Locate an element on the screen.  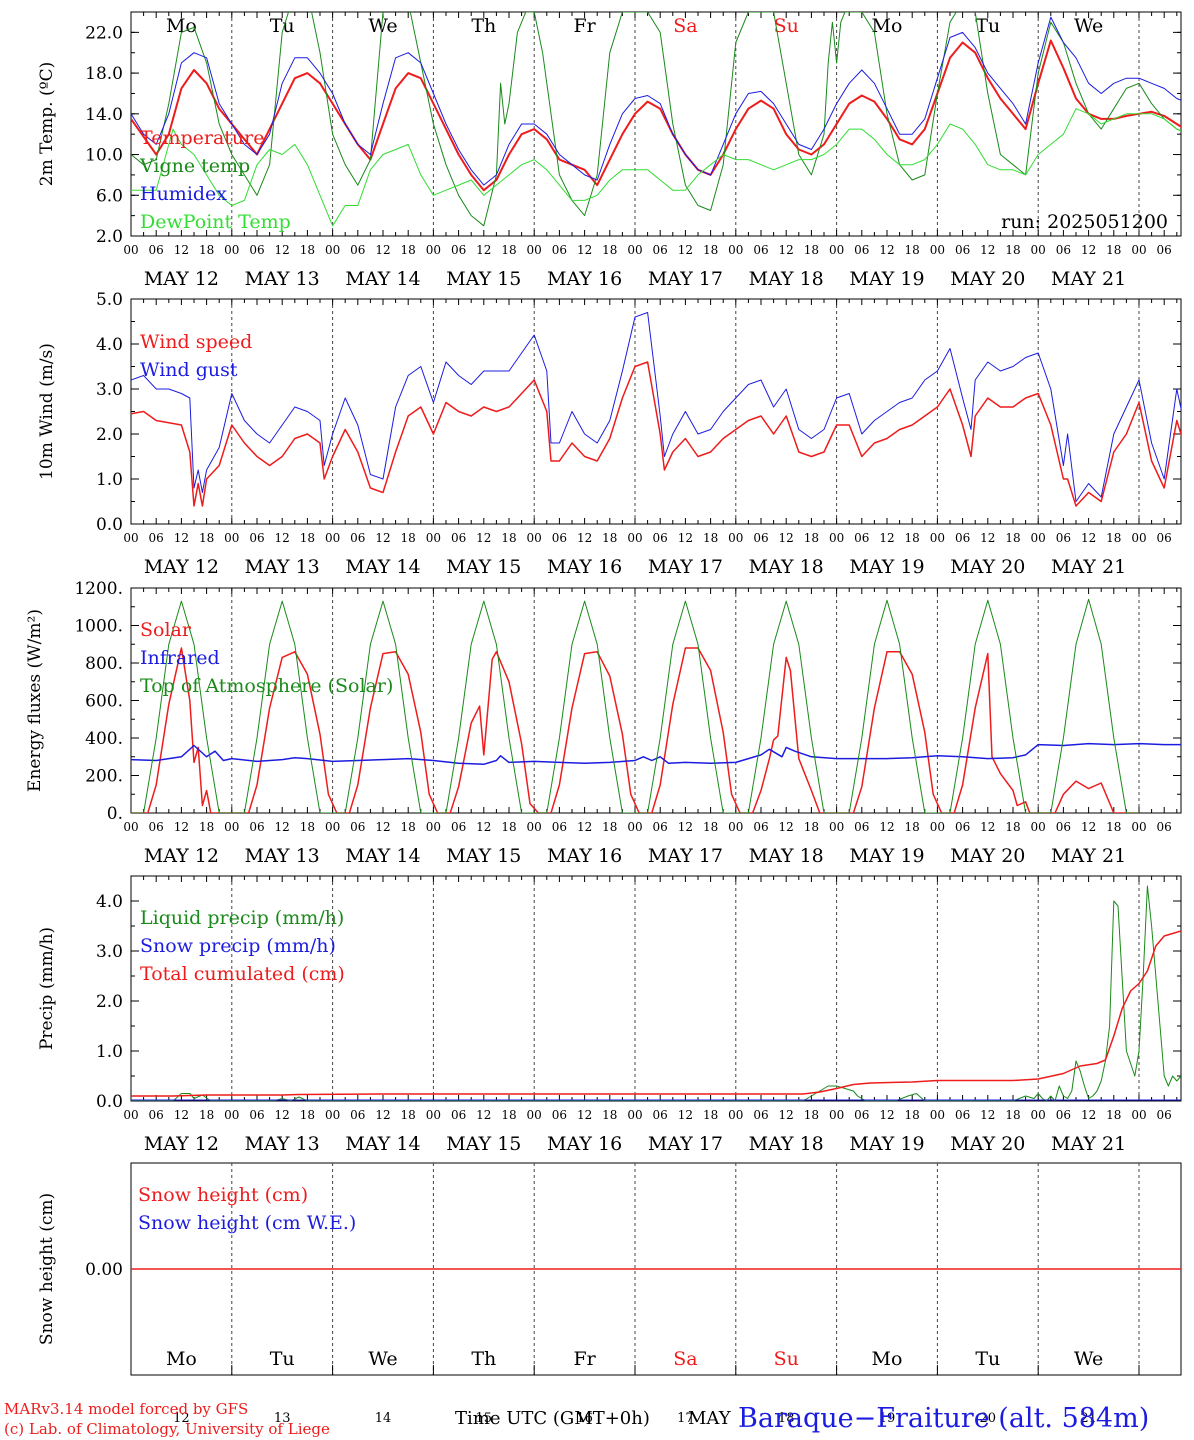
energy-ytick-label: 1200. is located at coordinates (98, 589).